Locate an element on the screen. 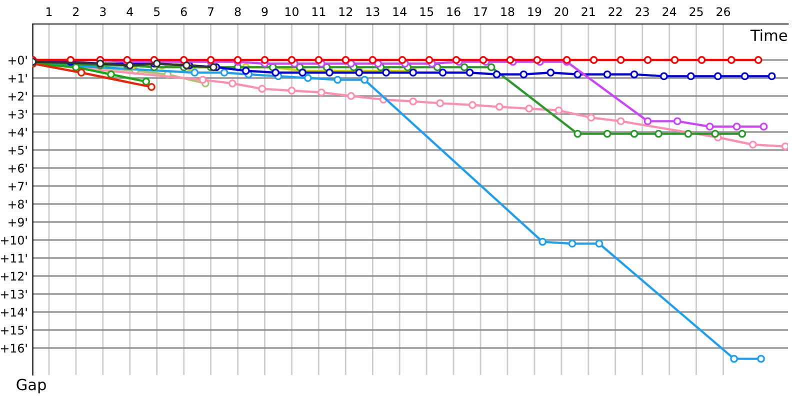  x-tick-label: 26 is located at coordinates (723, 11).